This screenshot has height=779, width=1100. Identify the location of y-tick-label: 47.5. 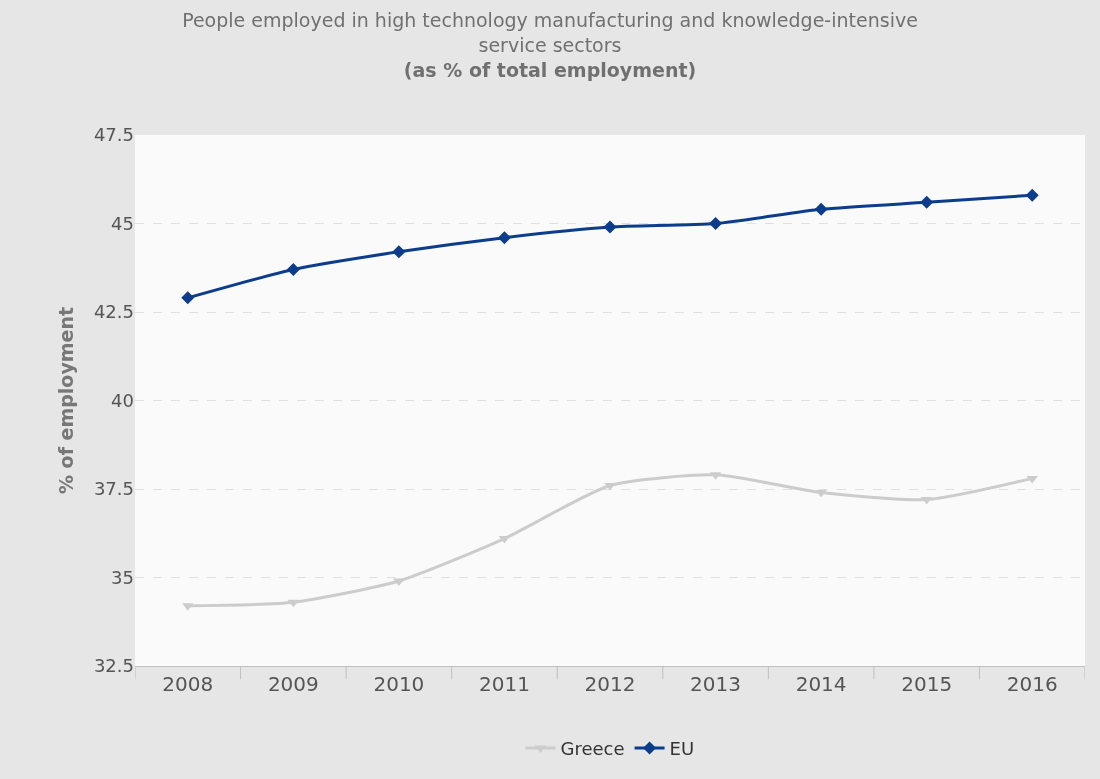
(113, 135).